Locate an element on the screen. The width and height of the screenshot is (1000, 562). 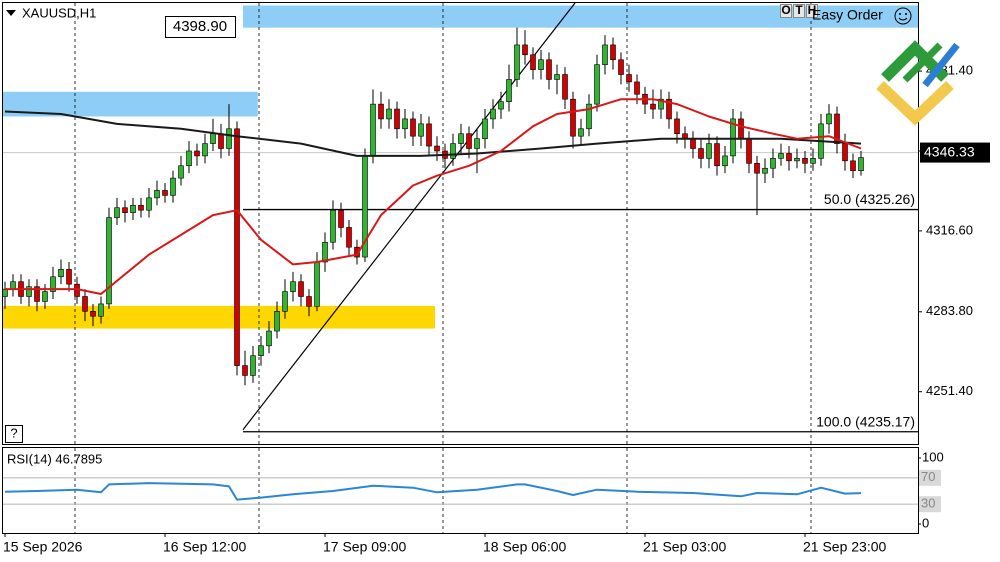
x-tick-label: 21 Sep 23:00 is located at coordinates (845, 547).